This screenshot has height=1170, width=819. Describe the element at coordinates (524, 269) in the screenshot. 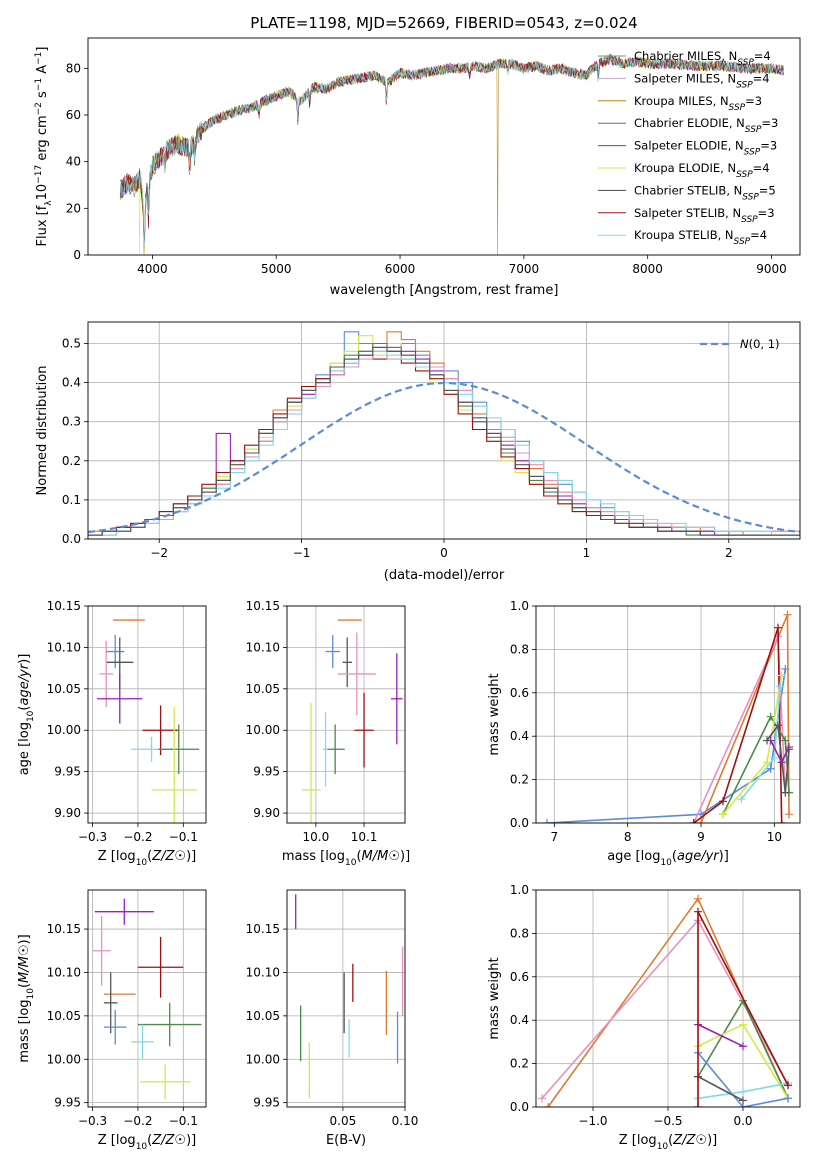

I see `x-tick-label: 7000` at that location.